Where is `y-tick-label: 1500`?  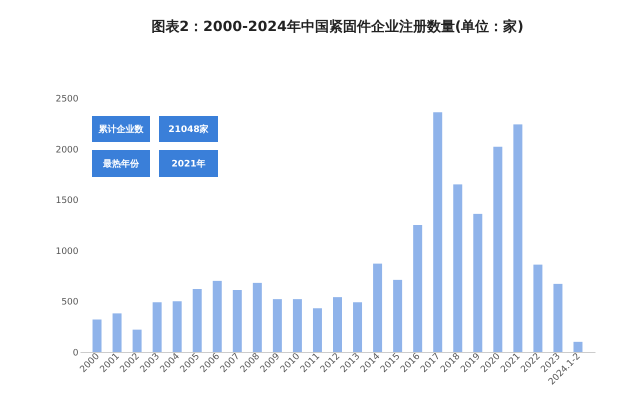 y-tick-label: 1500 is located at coordinates (67, 201).